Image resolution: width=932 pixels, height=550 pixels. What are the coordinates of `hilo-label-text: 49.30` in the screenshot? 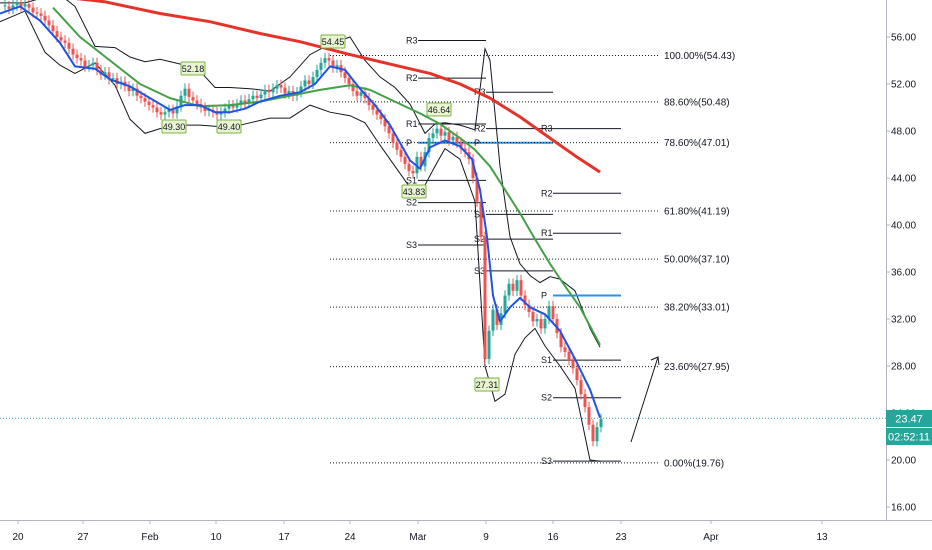 It's located at (174, 127).